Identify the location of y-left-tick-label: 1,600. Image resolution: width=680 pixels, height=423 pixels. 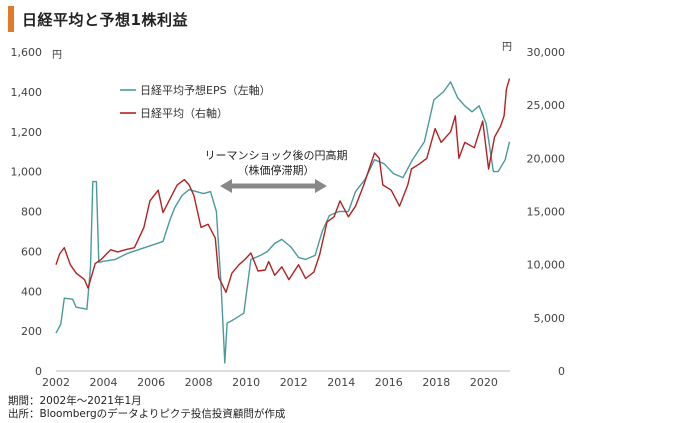
(27, 52).